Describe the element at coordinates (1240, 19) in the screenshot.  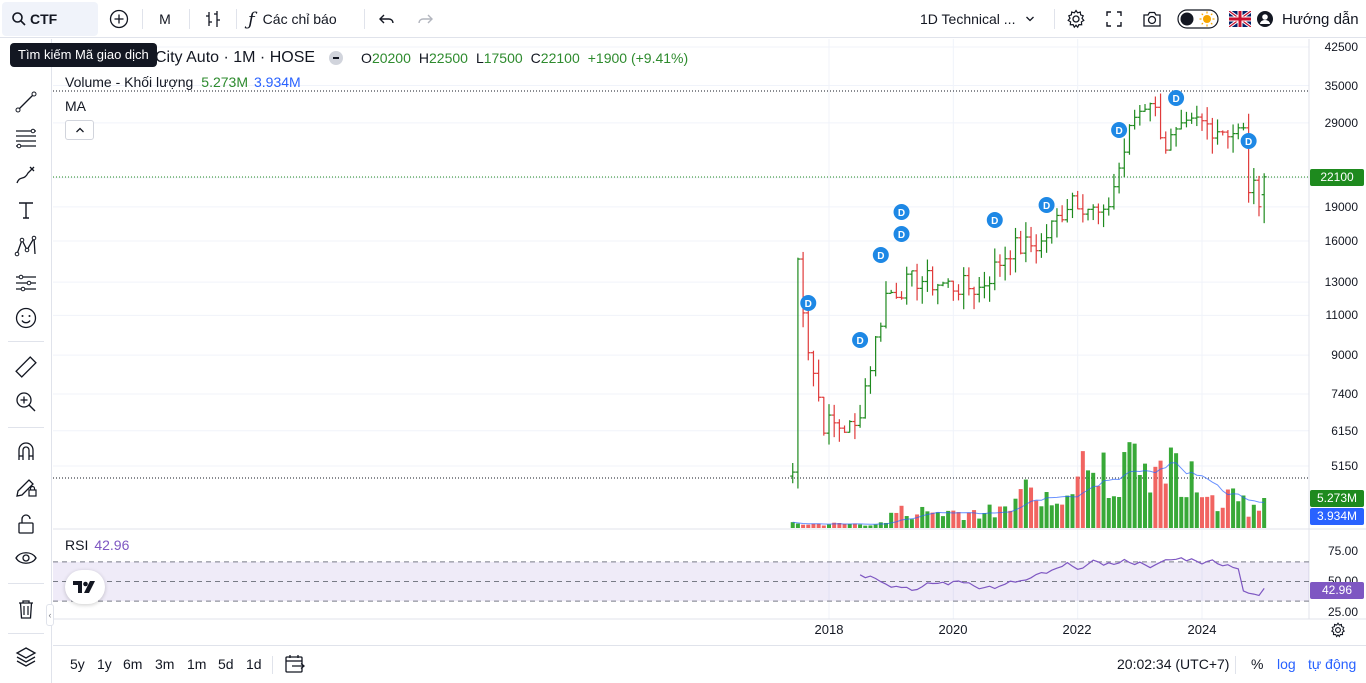
I see `language-button` at that location.